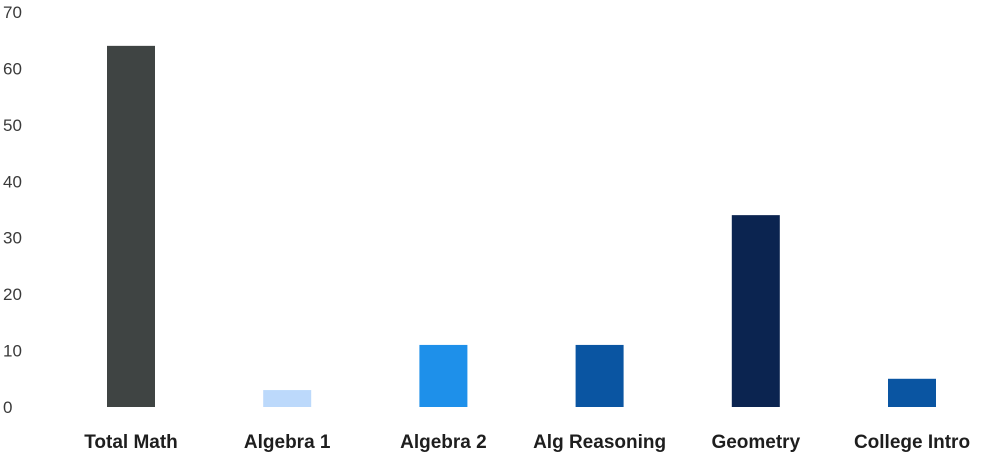 This screenshot has width=983, height=459. Describe the element at coordinates (912, 442) in the screenshot. I see `x-category-label: College Intro` at that location.